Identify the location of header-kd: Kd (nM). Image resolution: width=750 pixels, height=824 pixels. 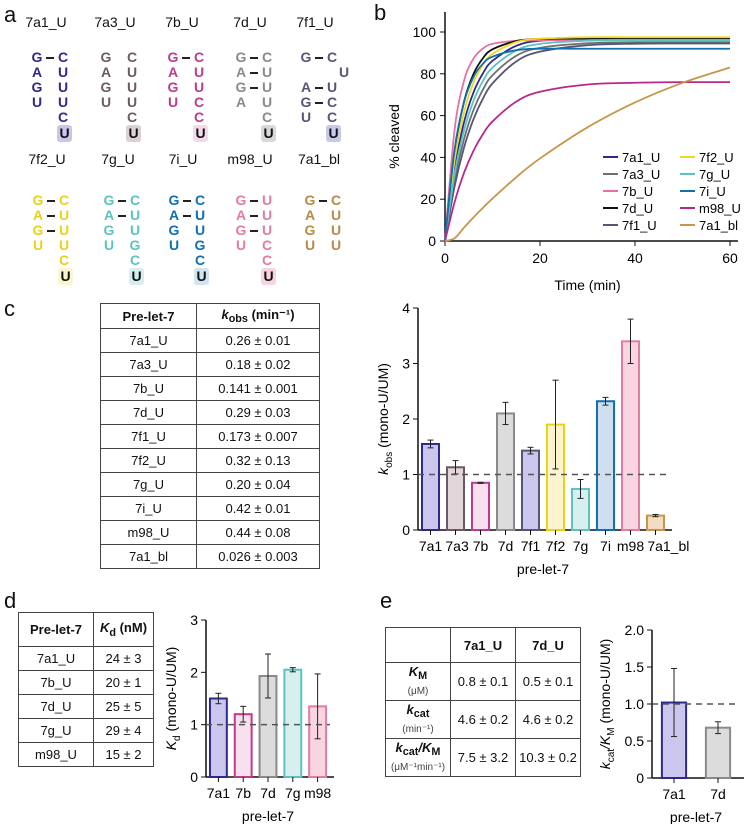
(123, 629).